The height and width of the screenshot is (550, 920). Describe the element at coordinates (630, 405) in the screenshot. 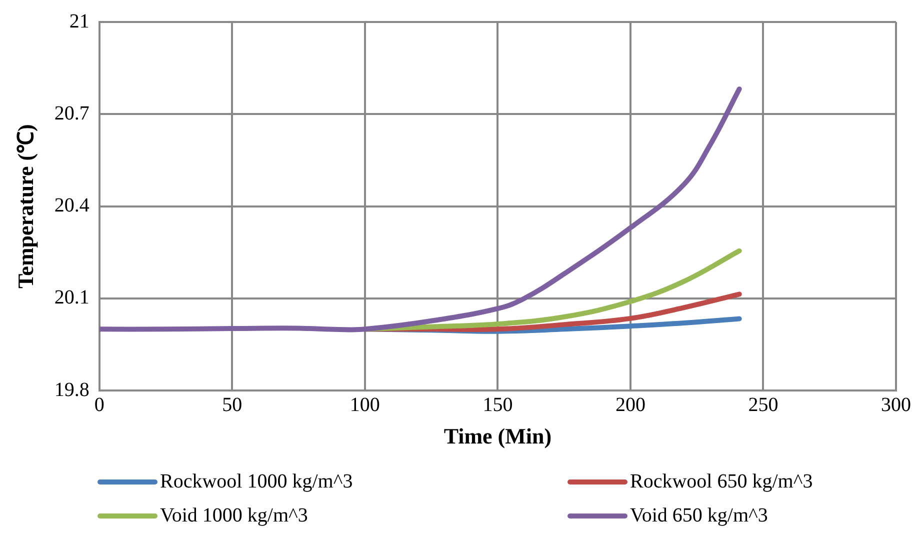

I see `x-tick-label: 200` at that location.